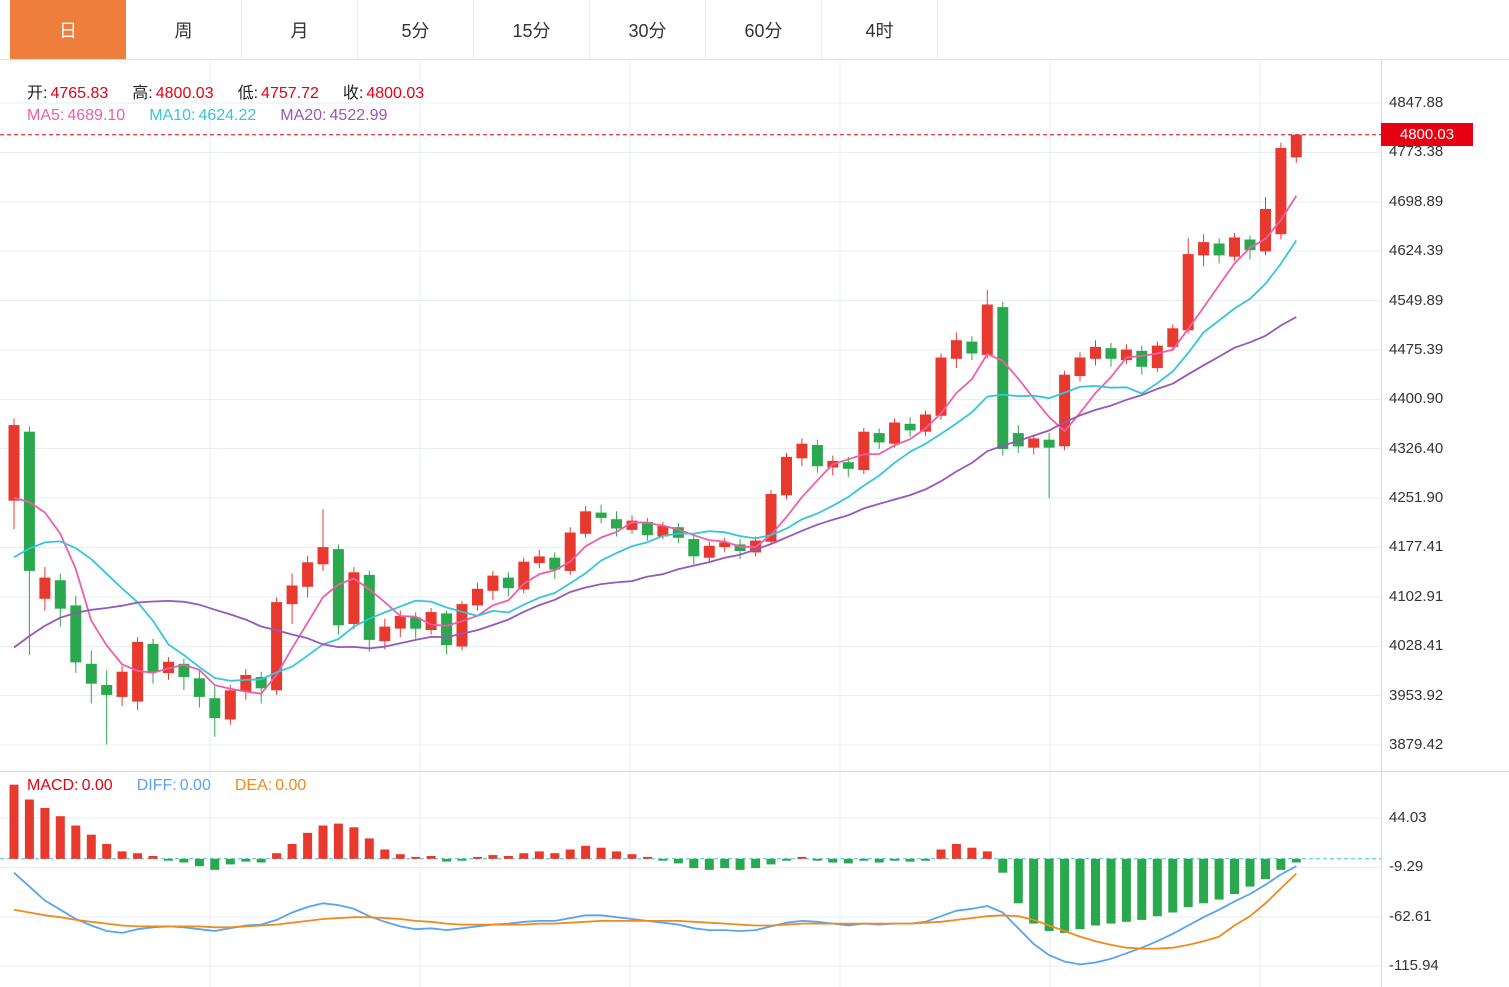 The image size is (1509, 987). What do you see at coordinates (1416, 596) in the screenshot?
I see `axis-tick: 4102.91` at bounding box center [1416, 596].